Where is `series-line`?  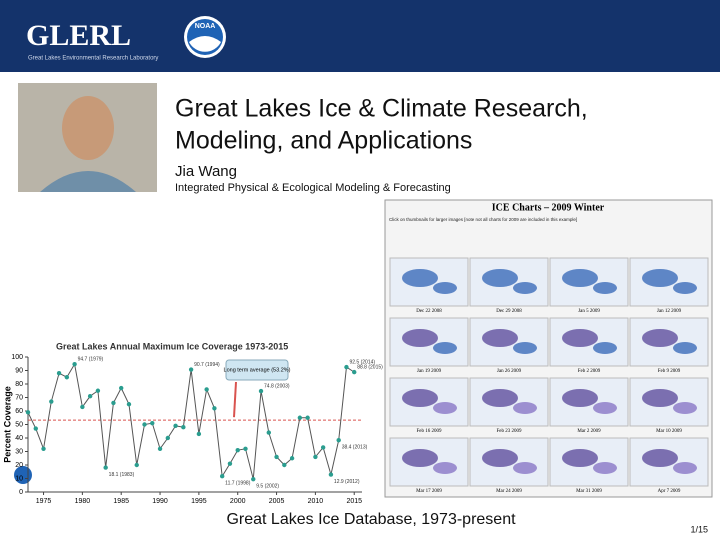
series-line is located at coordinates (191, 421).